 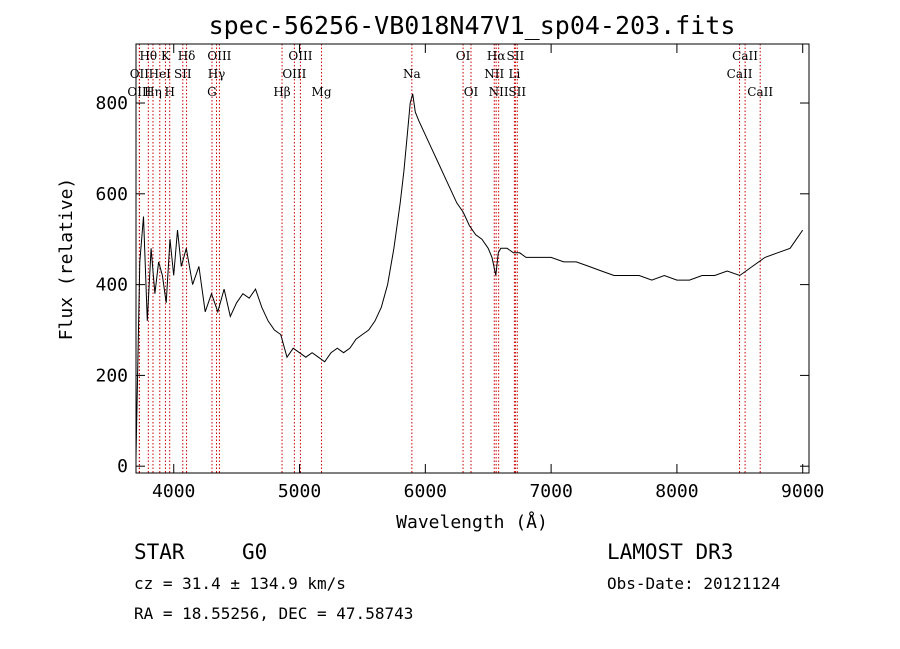 What do you see at coordinates (676, 491) in the screenshot?
I see `x-tick-label: 8000` at bounding box center [676, 491].